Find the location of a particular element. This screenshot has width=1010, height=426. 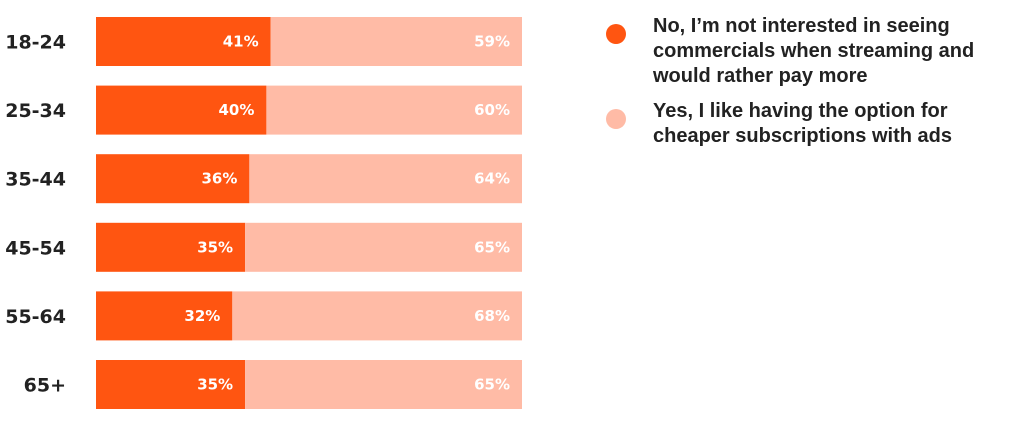

category-label-25-34: 25-34 is located at coordinates (35, 111).